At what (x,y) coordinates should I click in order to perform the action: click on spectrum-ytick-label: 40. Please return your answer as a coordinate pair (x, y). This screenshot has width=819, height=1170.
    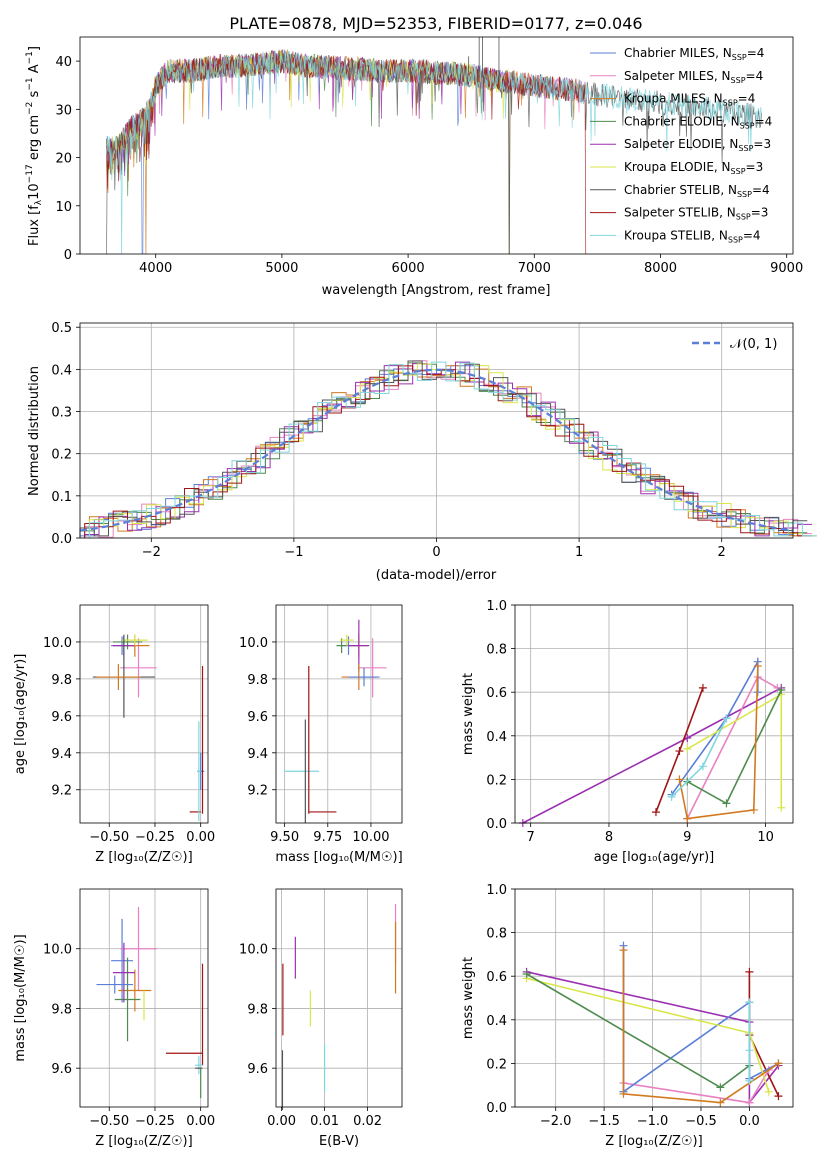
    Looking at the image, I should click on (63, 62).